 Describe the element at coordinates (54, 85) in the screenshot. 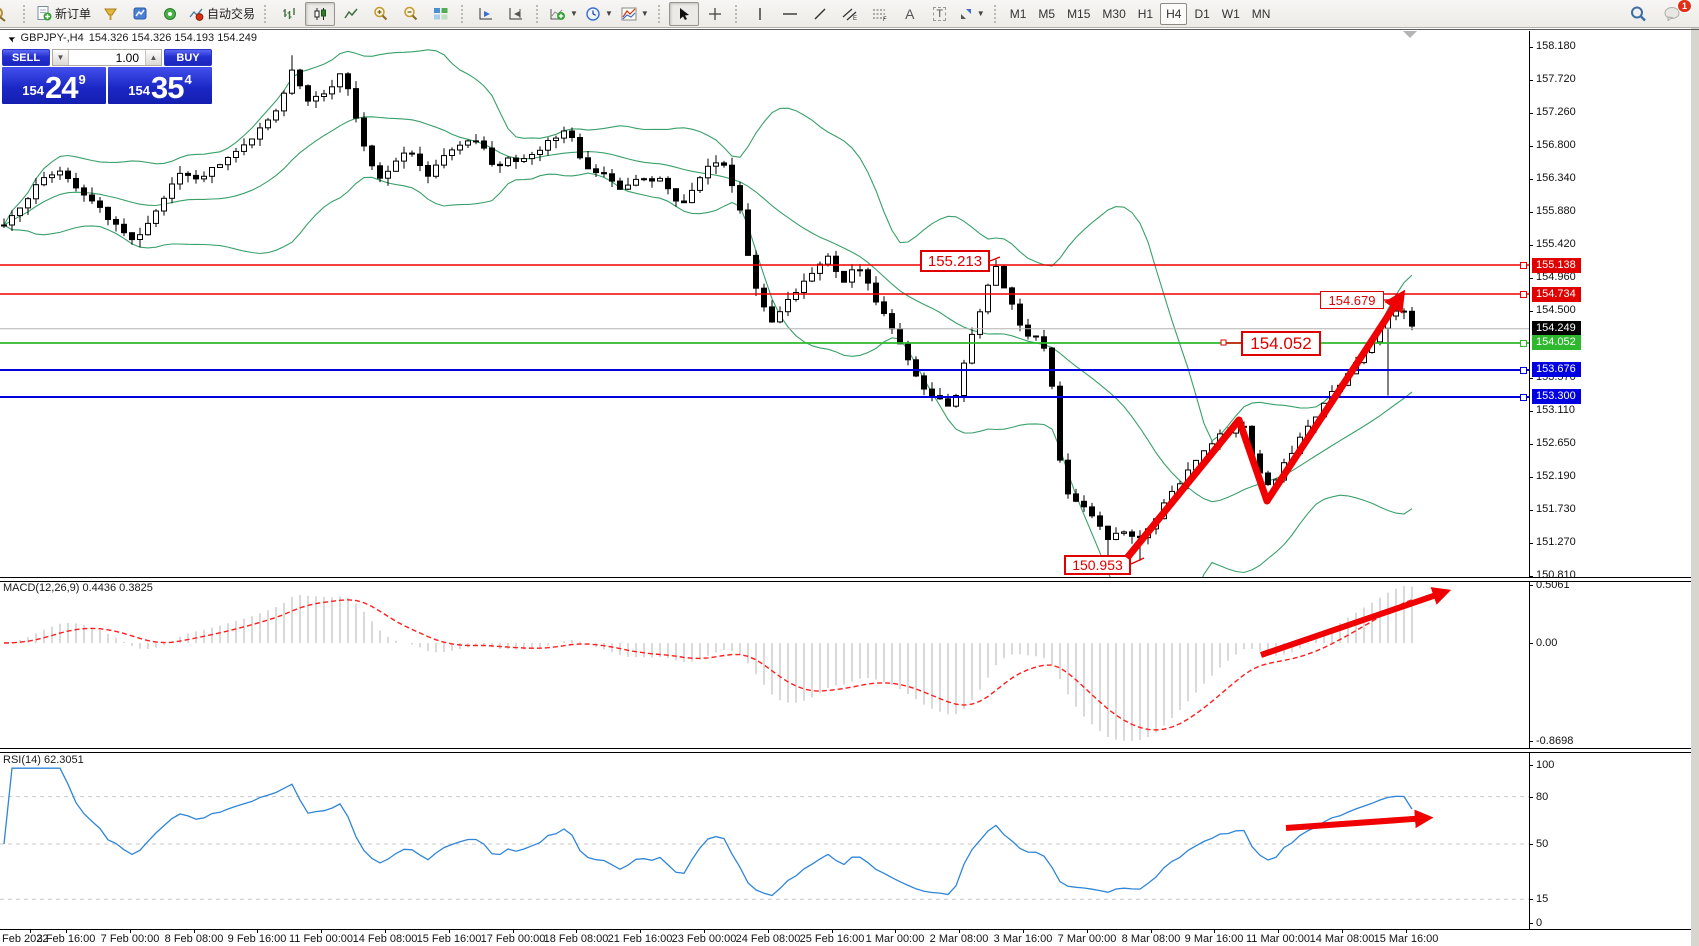

I see `sell-price-display: 154 24 9` at that location.